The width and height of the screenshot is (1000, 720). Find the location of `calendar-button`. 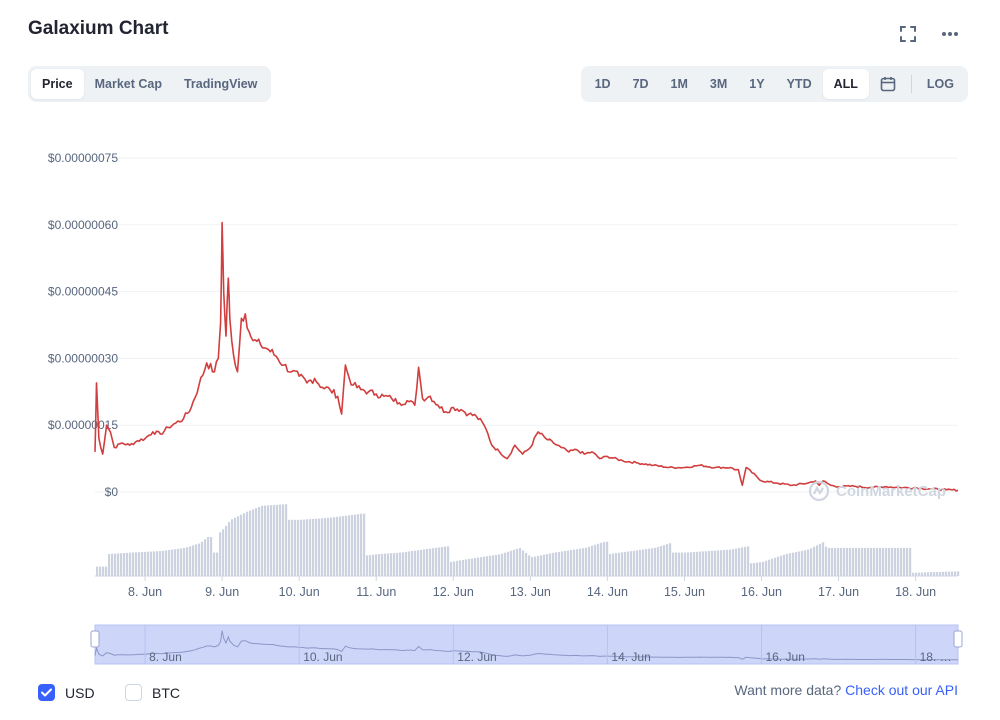

calendar-button is located at coordinates (888, 84).